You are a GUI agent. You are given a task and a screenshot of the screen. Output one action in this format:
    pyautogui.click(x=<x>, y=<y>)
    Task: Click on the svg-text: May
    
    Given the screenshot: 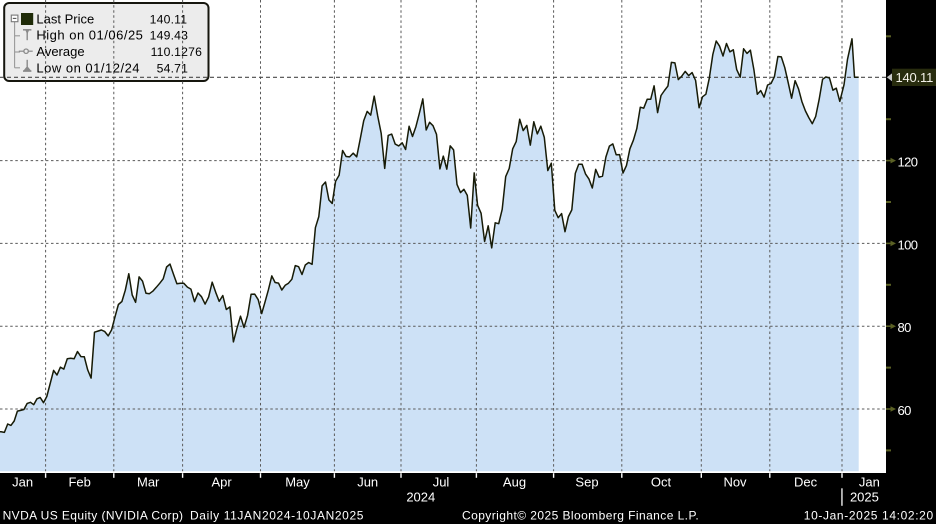 What is the action you would take?
    pyautogui.click(x=297, y=481)
    